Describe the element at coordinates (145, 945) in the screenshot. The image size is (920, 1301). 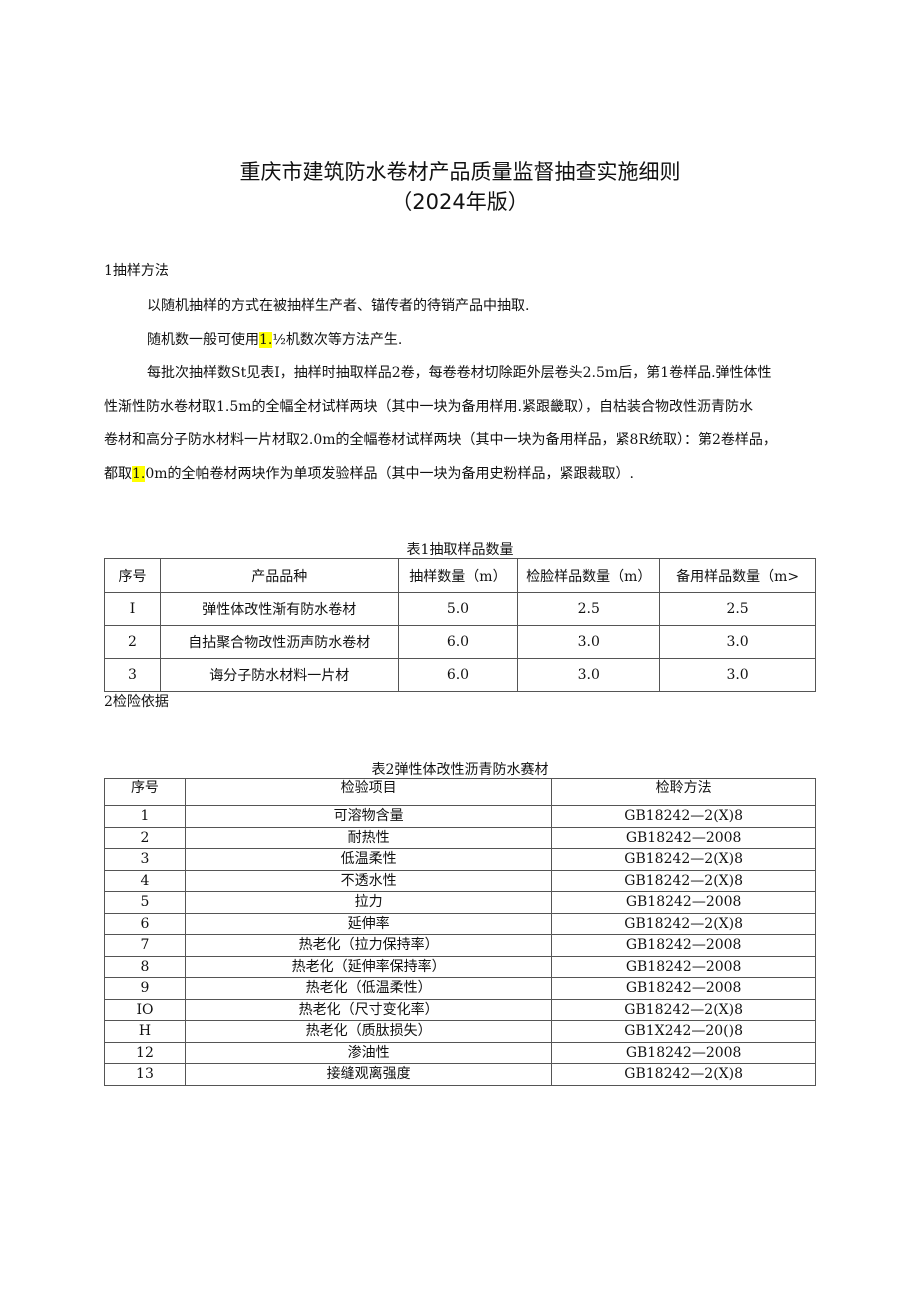
I see `table-cell: 7` at that location.